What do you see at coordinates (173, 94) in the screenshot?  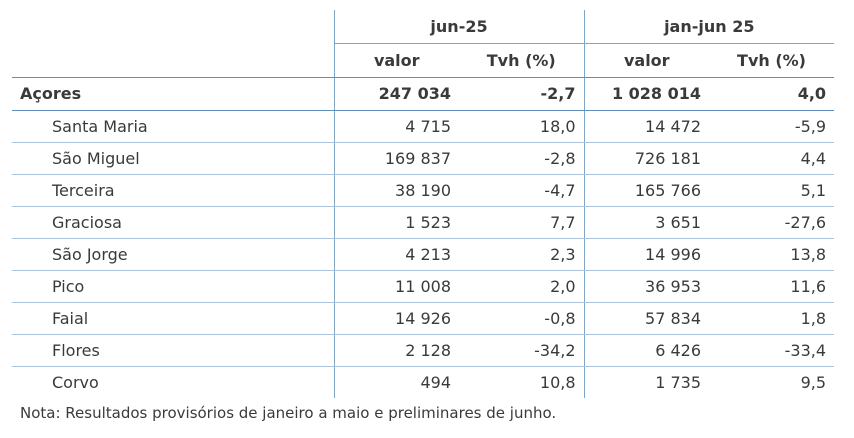 I see `row-name: Açores` at bounding box center [173, 94].